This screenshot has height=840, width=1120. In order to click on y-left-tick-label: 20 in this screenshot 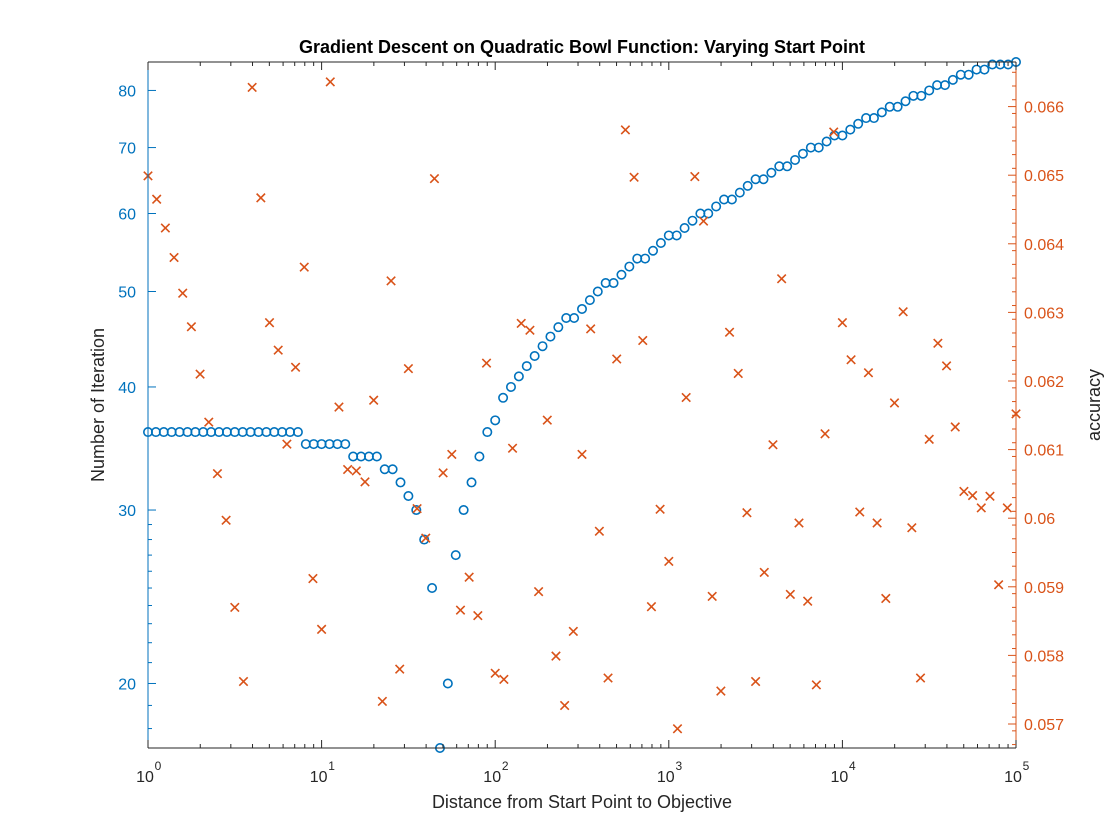, I will do `click(127, 684)`.